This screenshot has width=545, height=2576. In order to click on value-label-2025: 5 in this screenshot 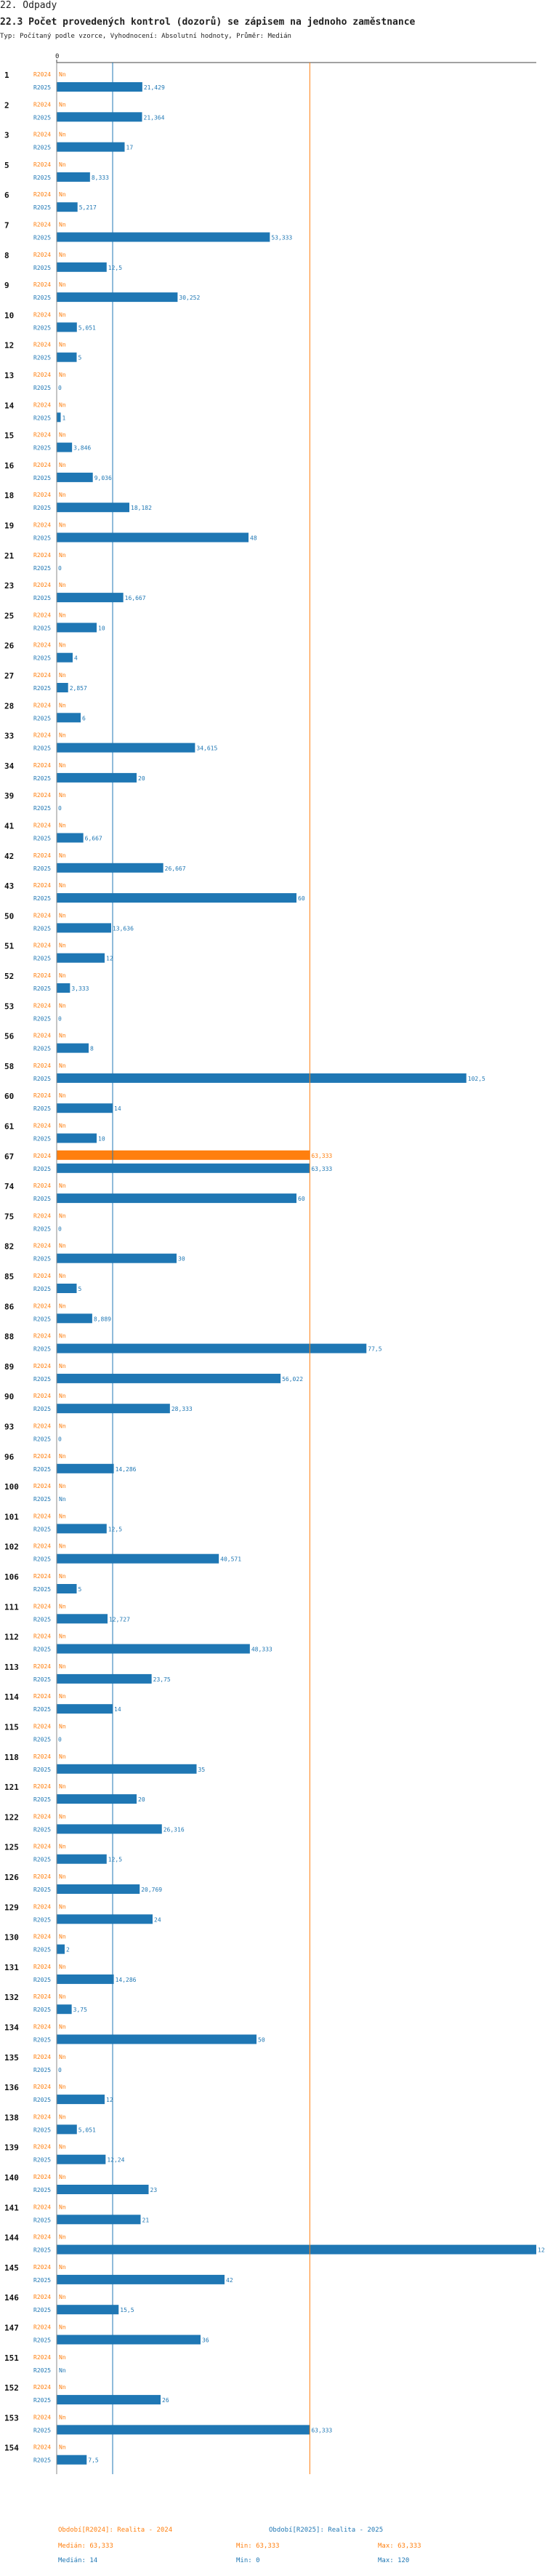, I will do `click(80, 1289)`.